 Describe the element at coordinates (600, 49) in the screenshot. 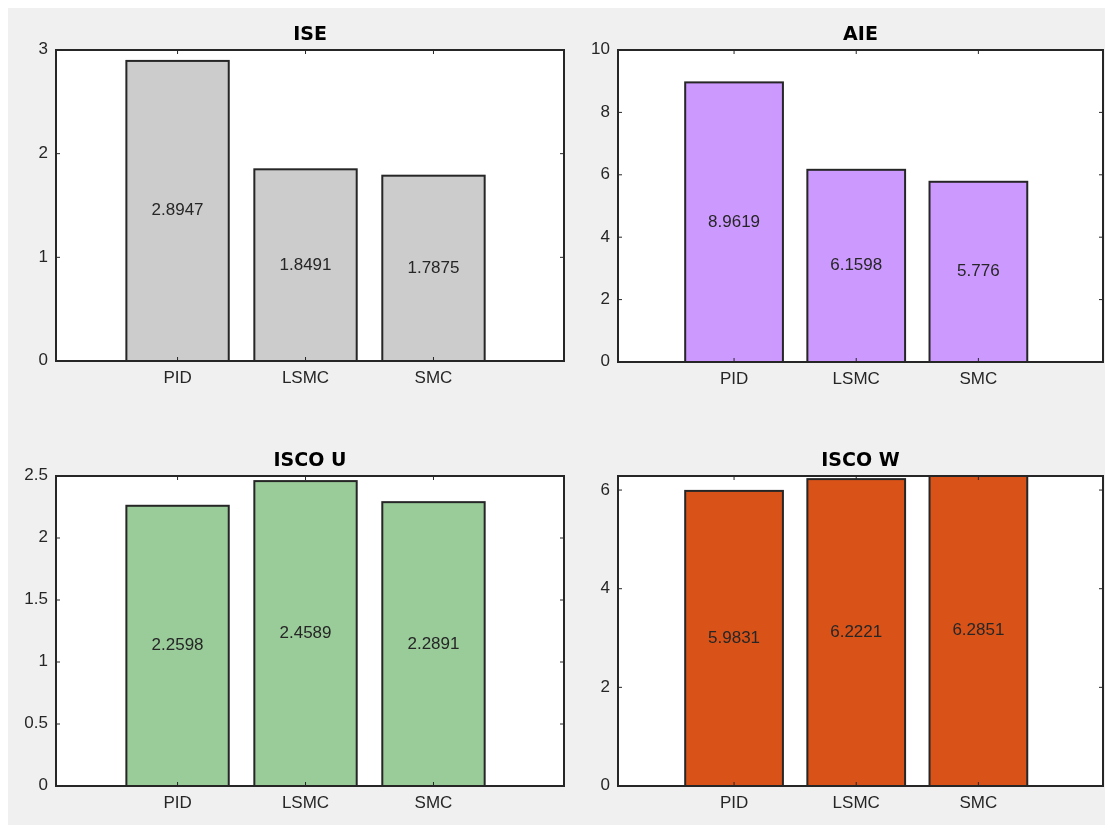

I see `y-tick-label: 10` at that location.